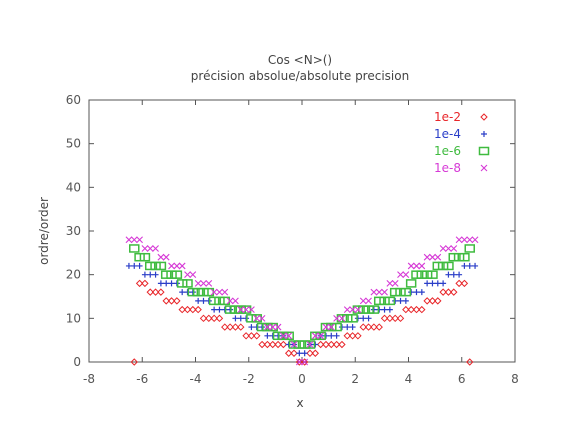  I want to click on x-tick-label: 8, so click(515, 379).